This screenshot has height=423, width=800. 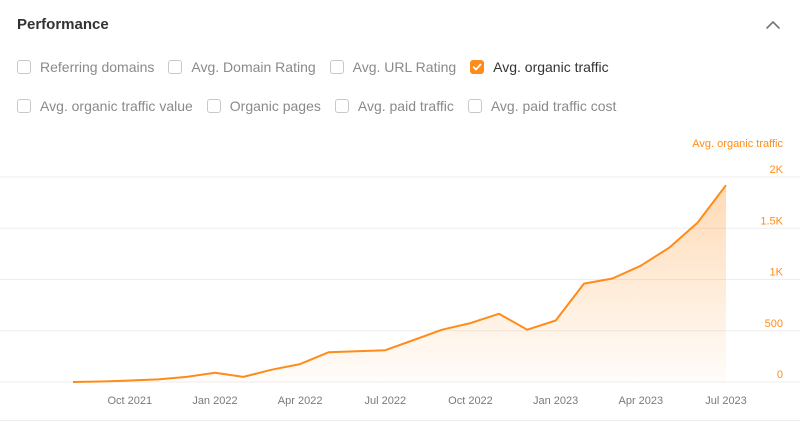 What do you see at coordinates (640, 401) in the screenshot?
I see `x-tick-label: Apr 2023` at bounding box center [640, 401].